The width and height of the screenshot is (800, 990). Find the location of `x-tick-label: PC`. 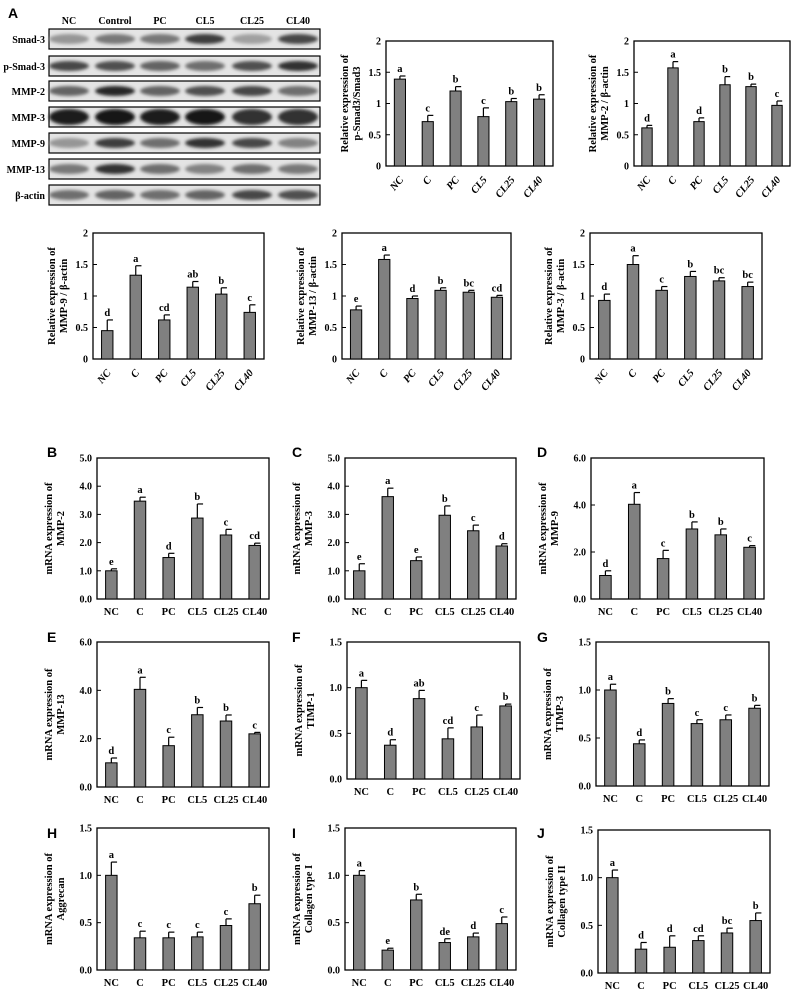

x-tick-label: PC is located at coordinates (697, 183).